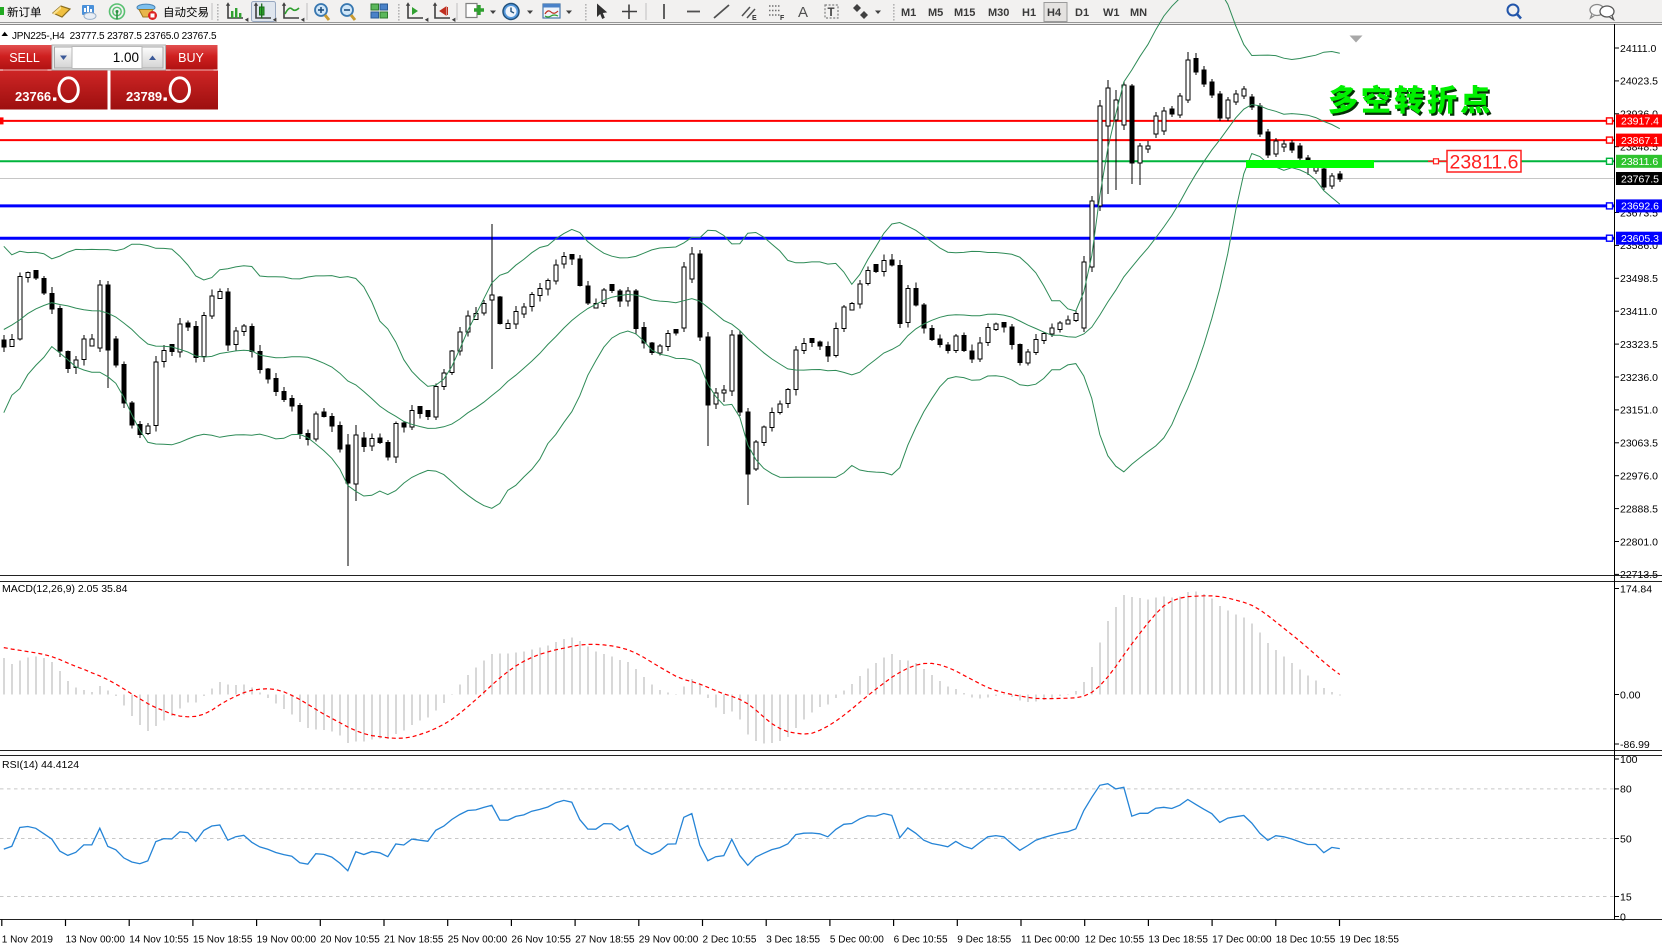  What do you see at coordinates (1639, 411) in the screenshot?
I see `svg-text: 23151.0` at bounding box center [1639, 411].